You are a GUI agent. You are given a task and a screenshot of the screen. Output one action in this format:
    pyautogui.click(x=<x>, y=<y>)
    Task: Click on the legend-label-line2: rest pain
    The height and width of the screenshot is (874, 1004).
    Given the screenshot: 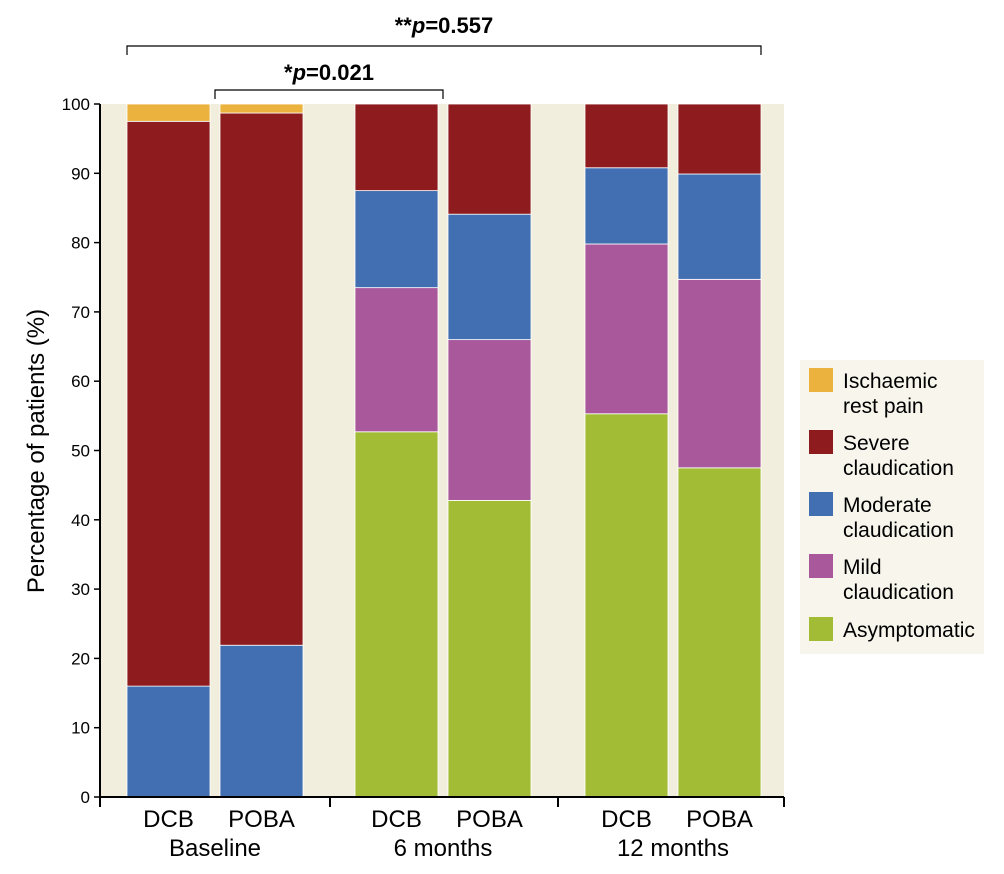 What is the action you would take?
    pyautogui.click(x=883, y=406)
    